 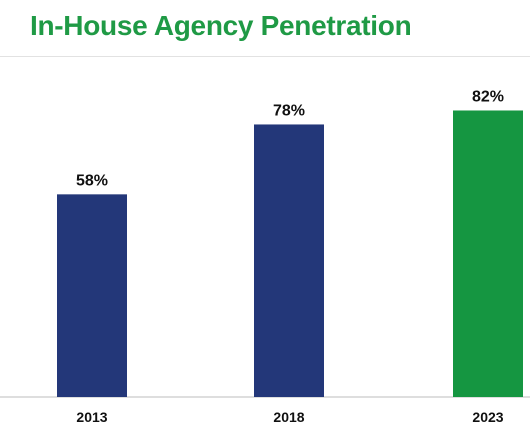 What do you see at coordinates (91, 417) in the screenshot?
I see `category-label-2013: 2013` at bounding box center [91, 417].